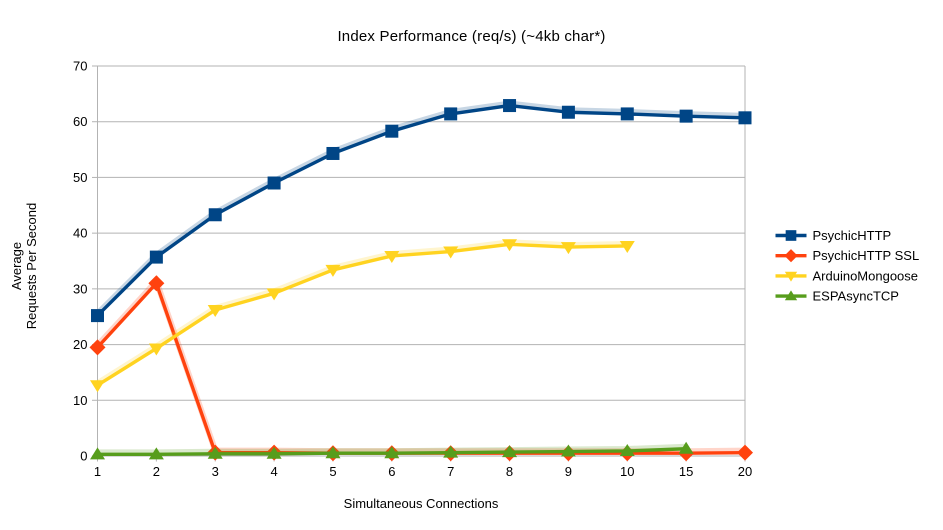  I want to click on y-tick-label: 60, so click(80, 121).